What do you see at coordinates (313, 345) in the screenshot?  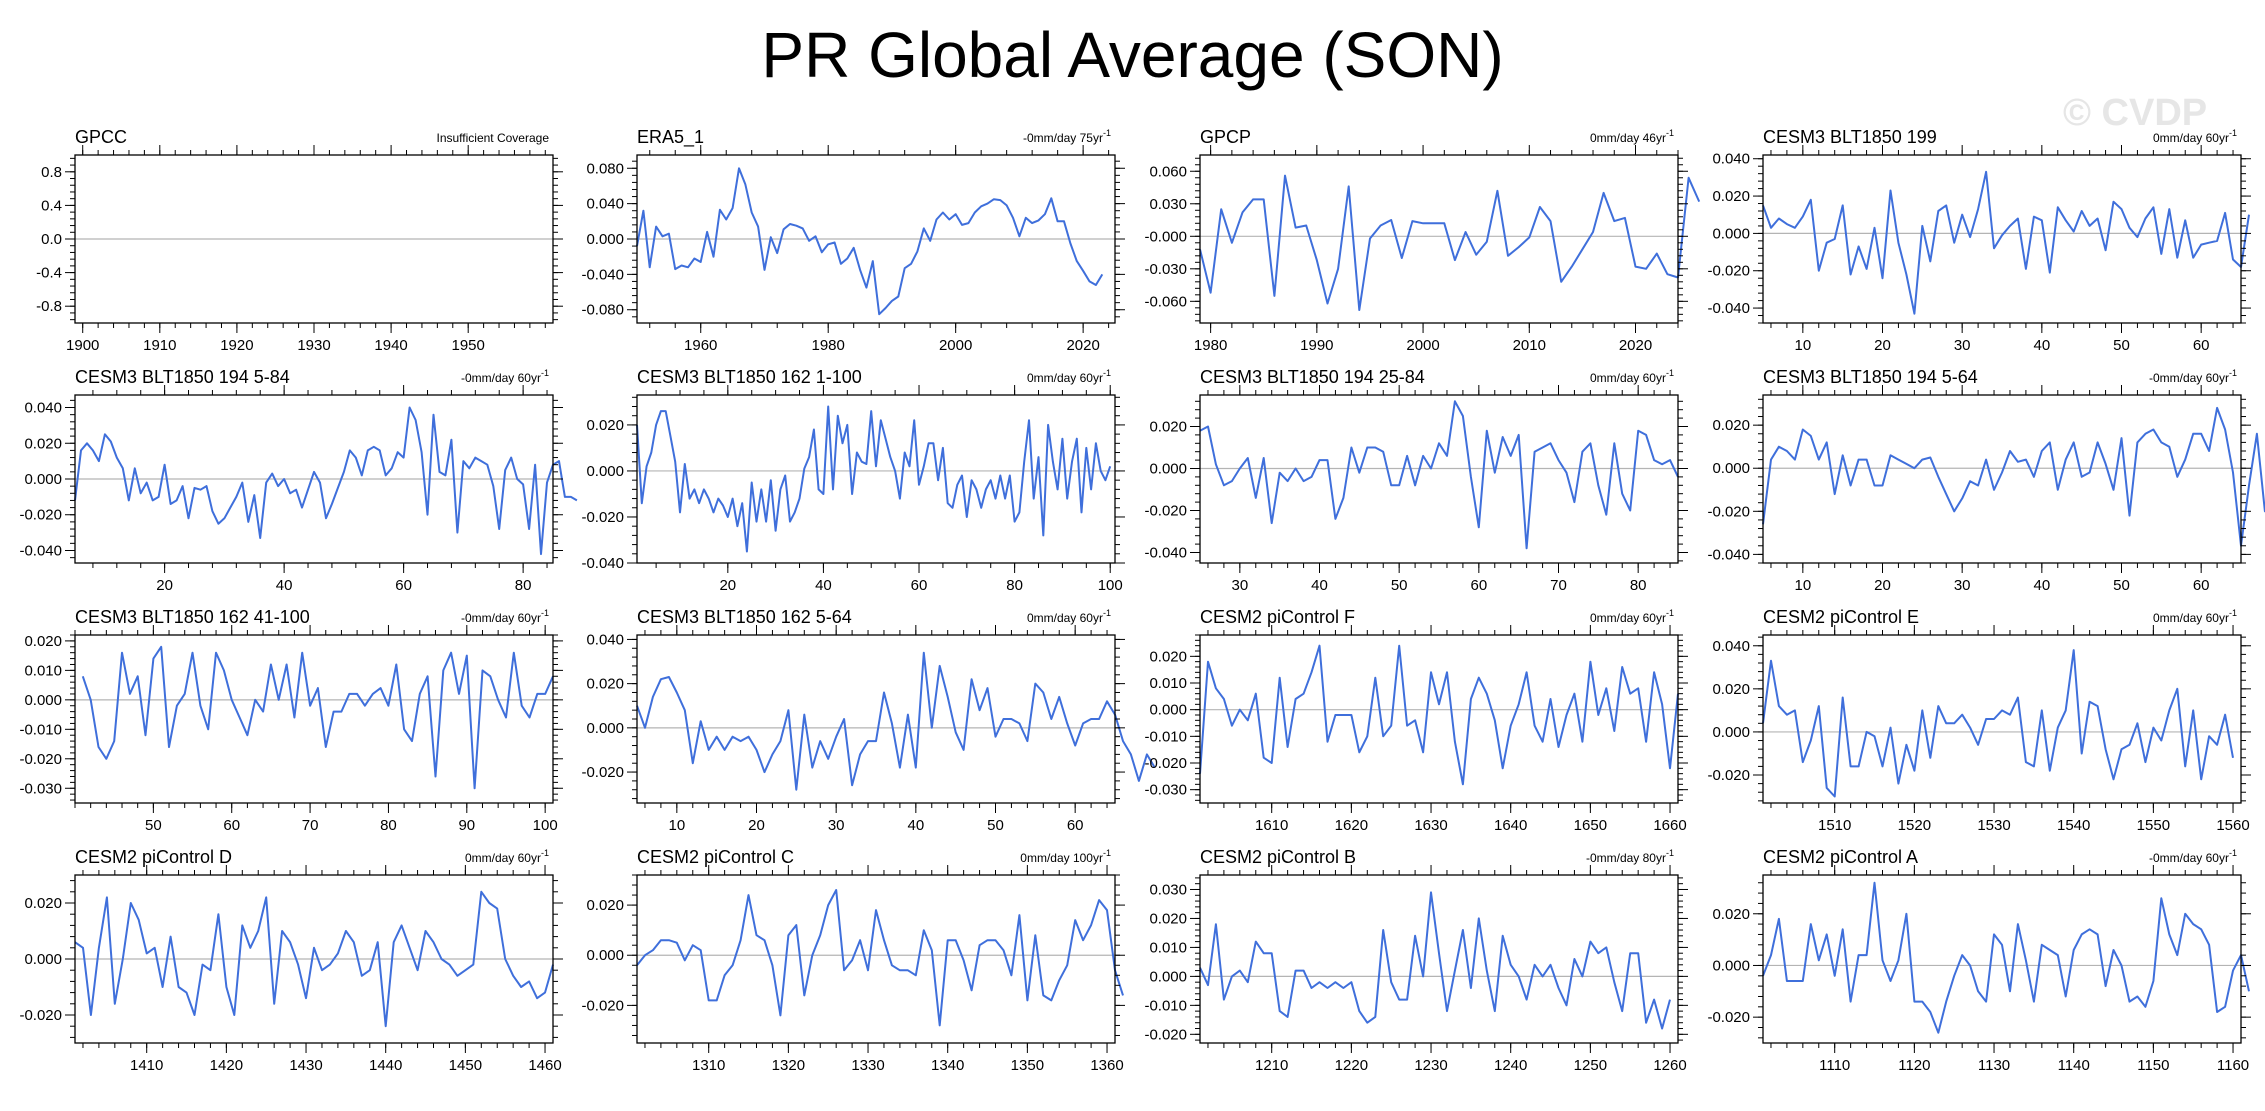 I see `x-tick-label: 1930` at bounding box center [313, 345].